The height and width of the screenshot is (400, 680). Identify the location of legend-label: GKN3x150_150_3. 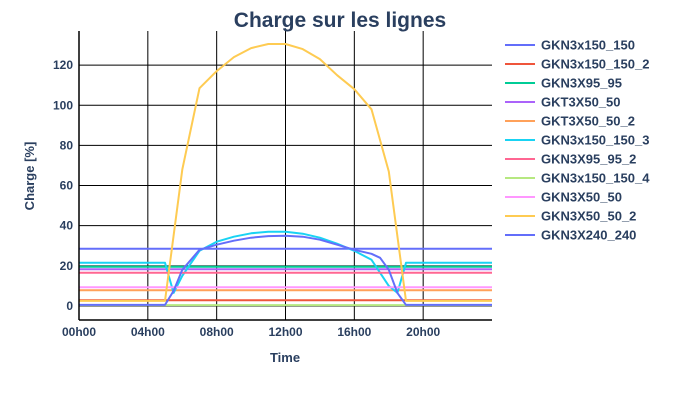
(595, 140).